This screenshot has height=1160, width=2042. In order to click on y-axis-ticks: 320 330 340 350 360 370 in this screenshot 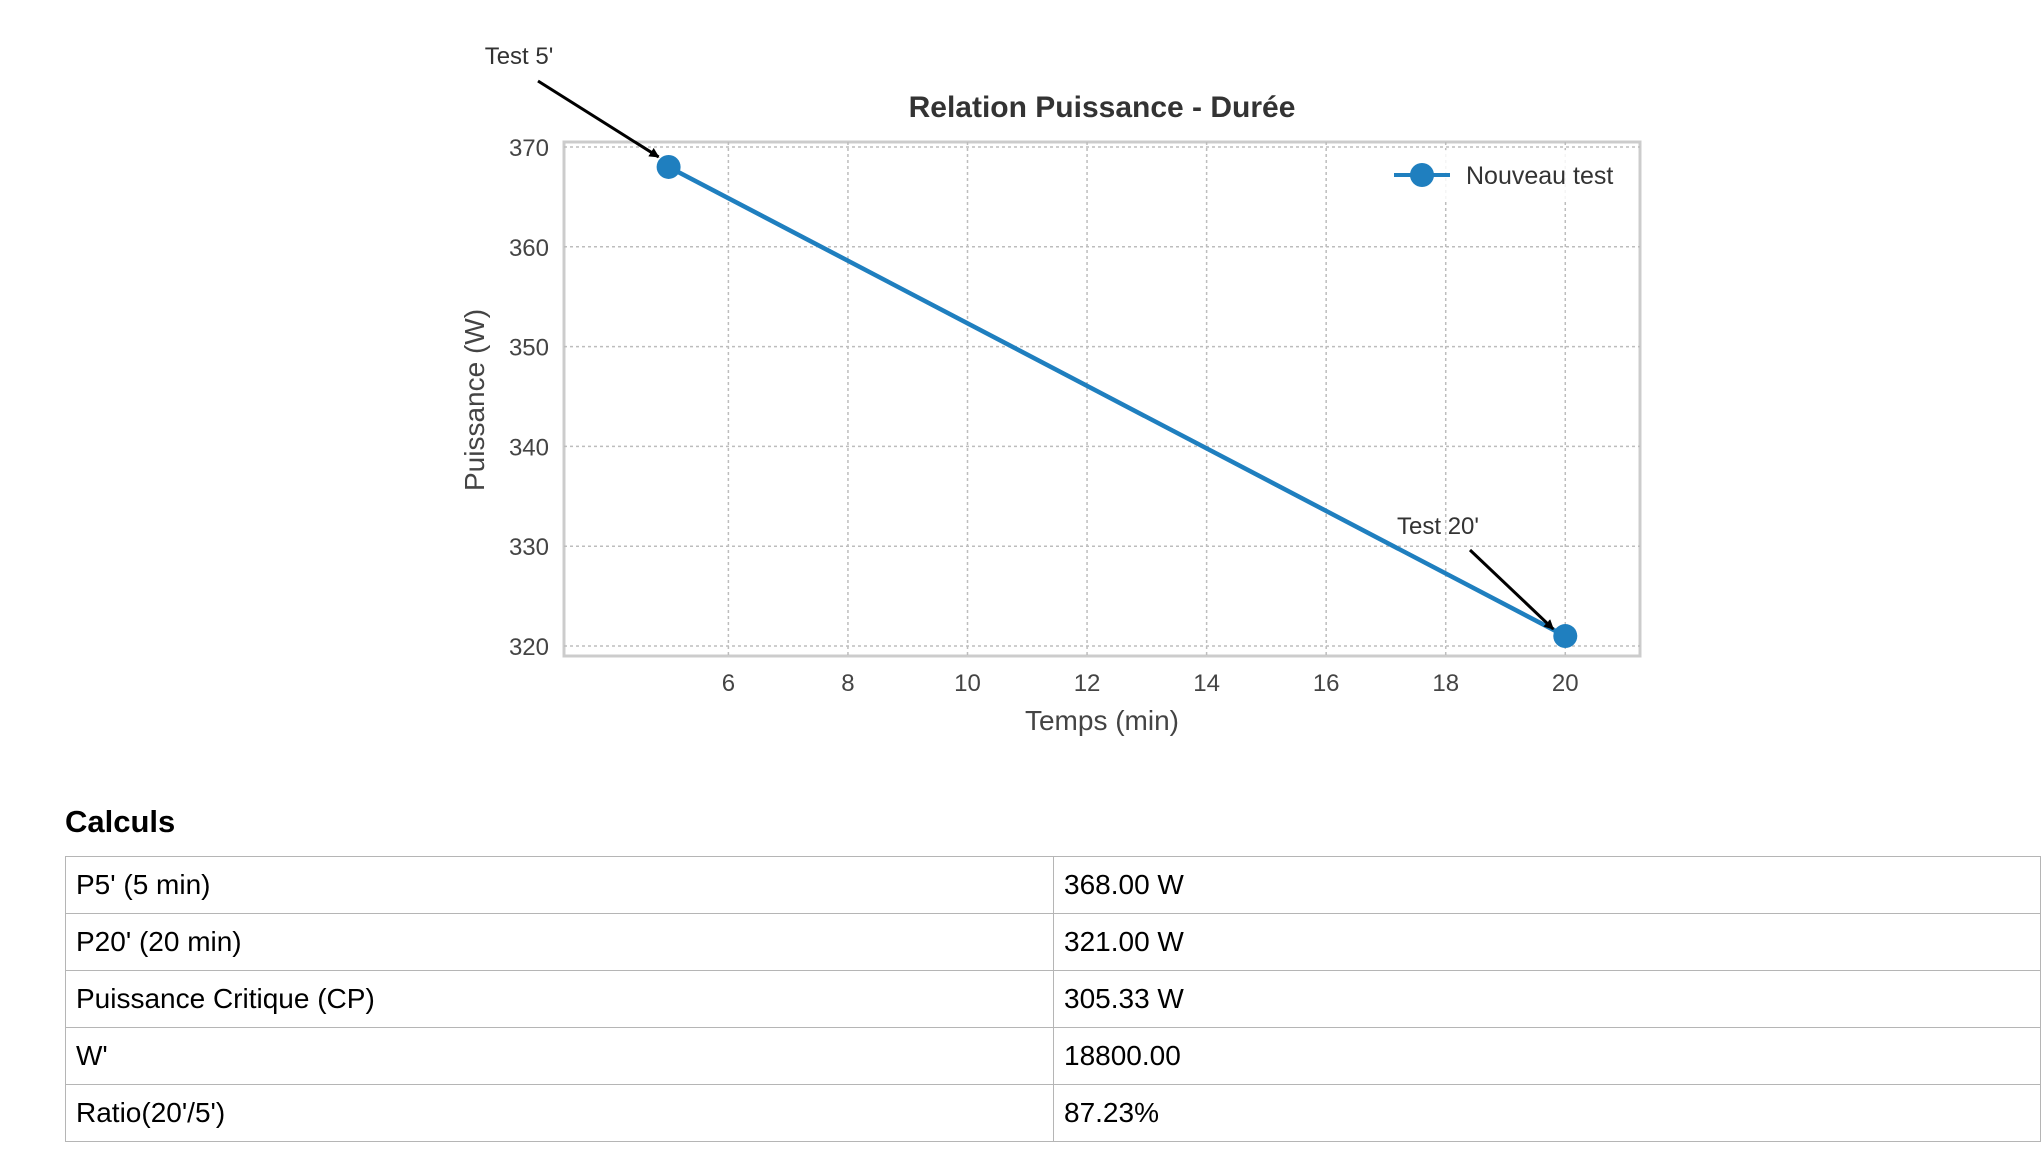, I will do `click(529, 398)`.